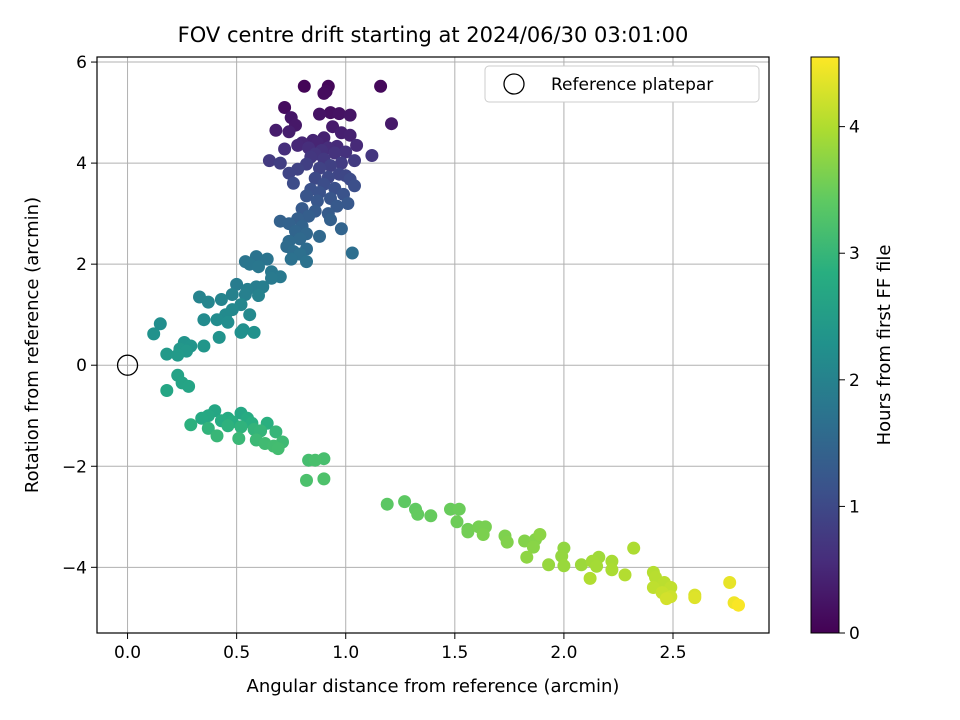 This screenshot has height=720, width=960. I want to click on legend-box, so click(622, 84).